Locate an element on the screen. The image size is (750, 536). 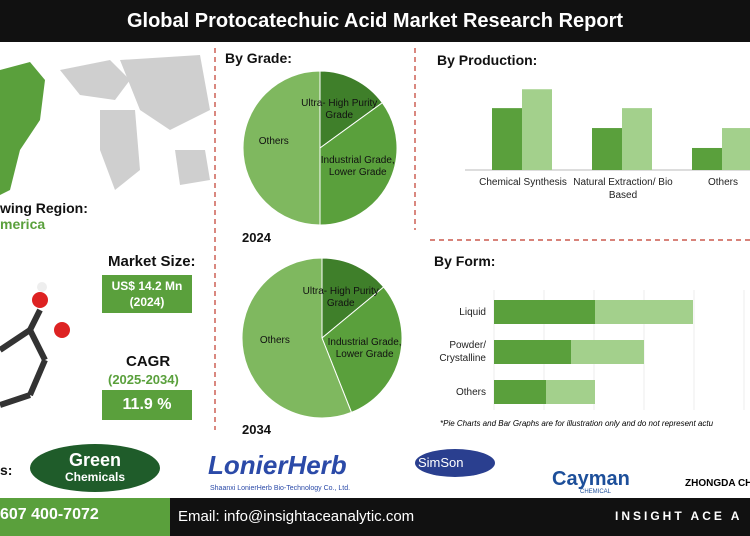
logo-simson-text: SimSon is located at coordinates (441, 462).